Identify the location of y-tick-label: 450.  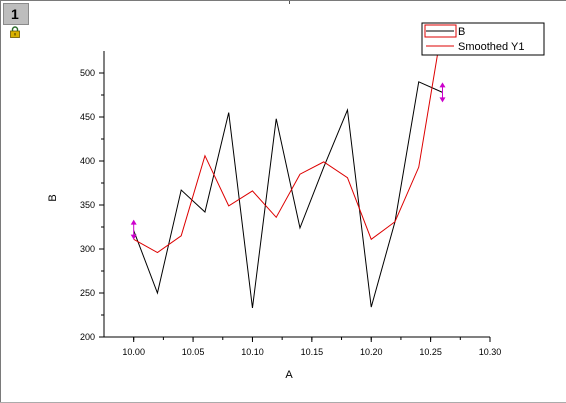
(87, 117).